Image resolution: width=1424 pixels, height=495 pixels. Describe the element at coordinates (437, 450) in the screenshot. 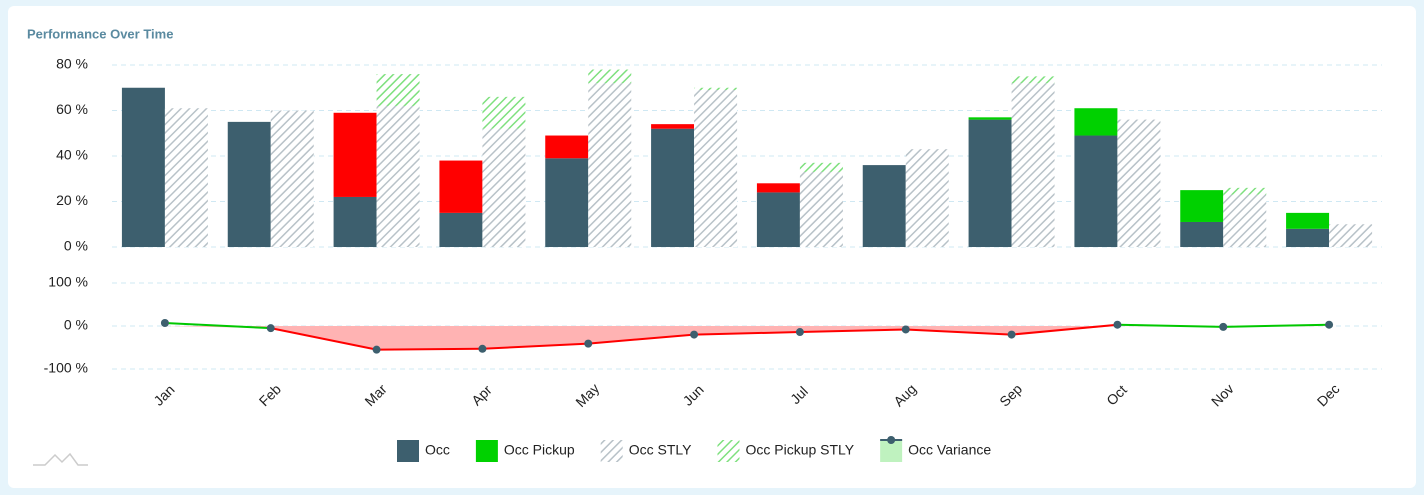

I see `legend-label: Occ` at that location.